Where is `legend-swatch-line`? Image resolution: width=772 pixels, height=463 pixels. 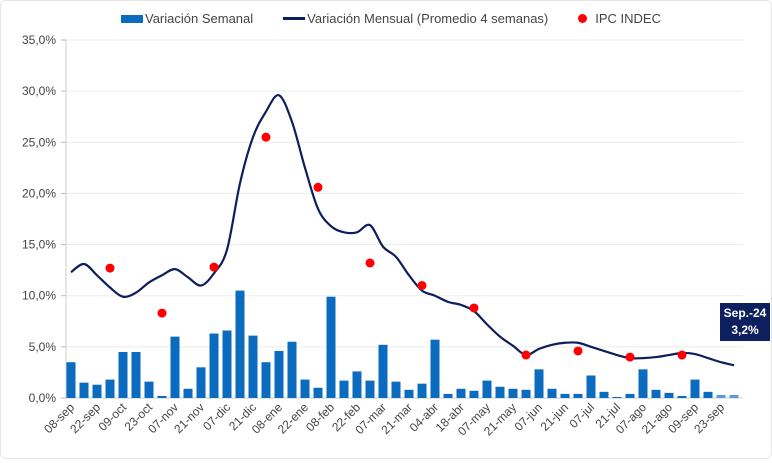
legend-swatch-line is located at coordinates (294, 18).